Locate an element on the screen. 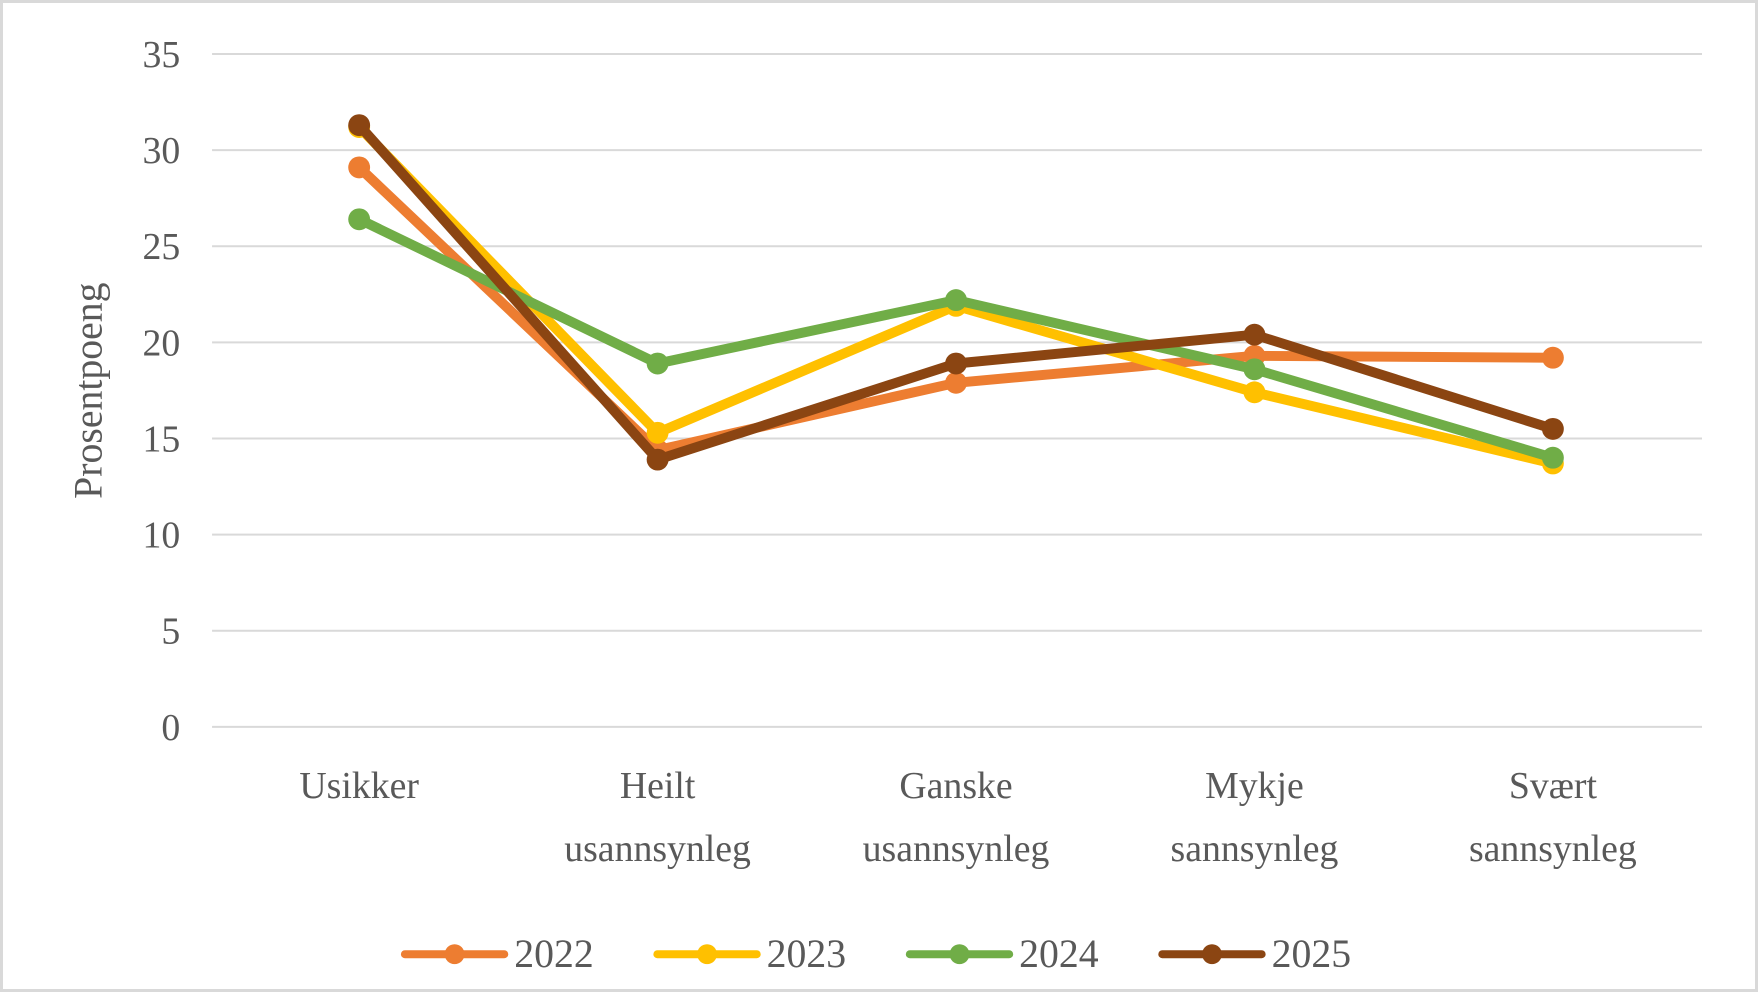 The width and height of the screenshot is (1758, 992). x-category-label: Mykje sannsynleg is located at coordinates (1255, 817).